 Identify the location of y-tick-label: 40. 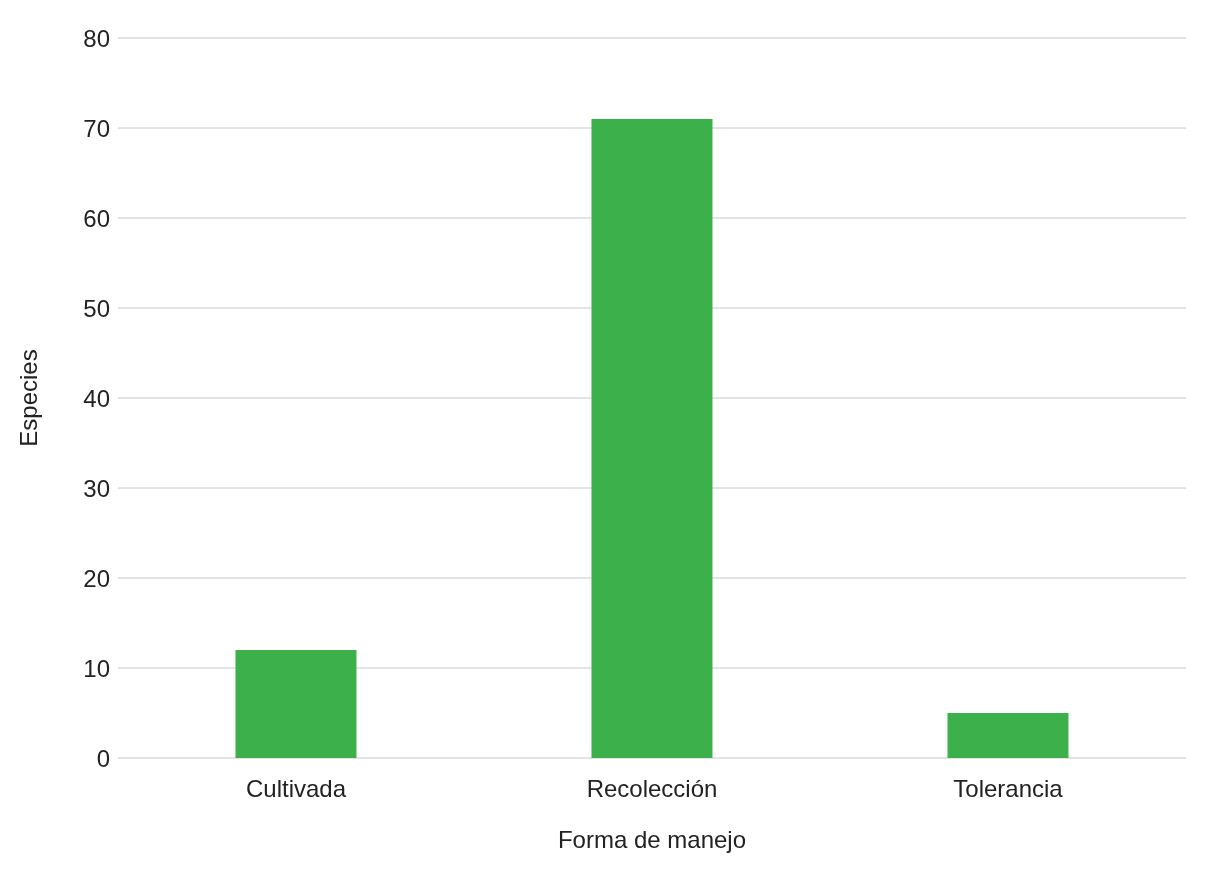
(96, 398).